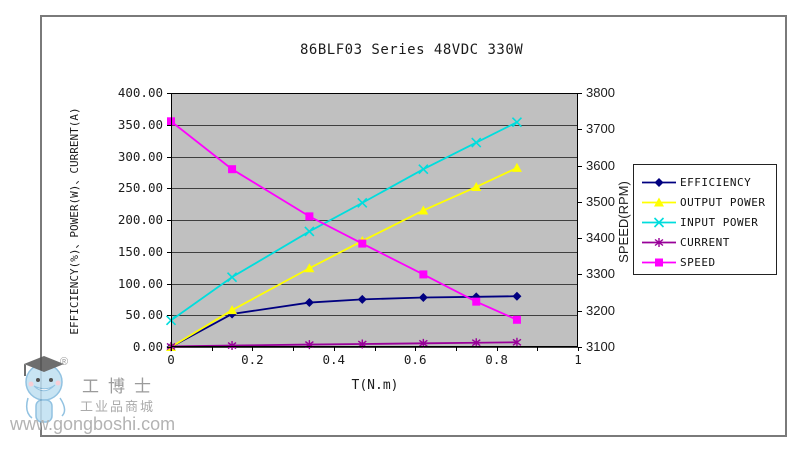  I want to click on left-tick-label: 100.00, so click(140, 283).